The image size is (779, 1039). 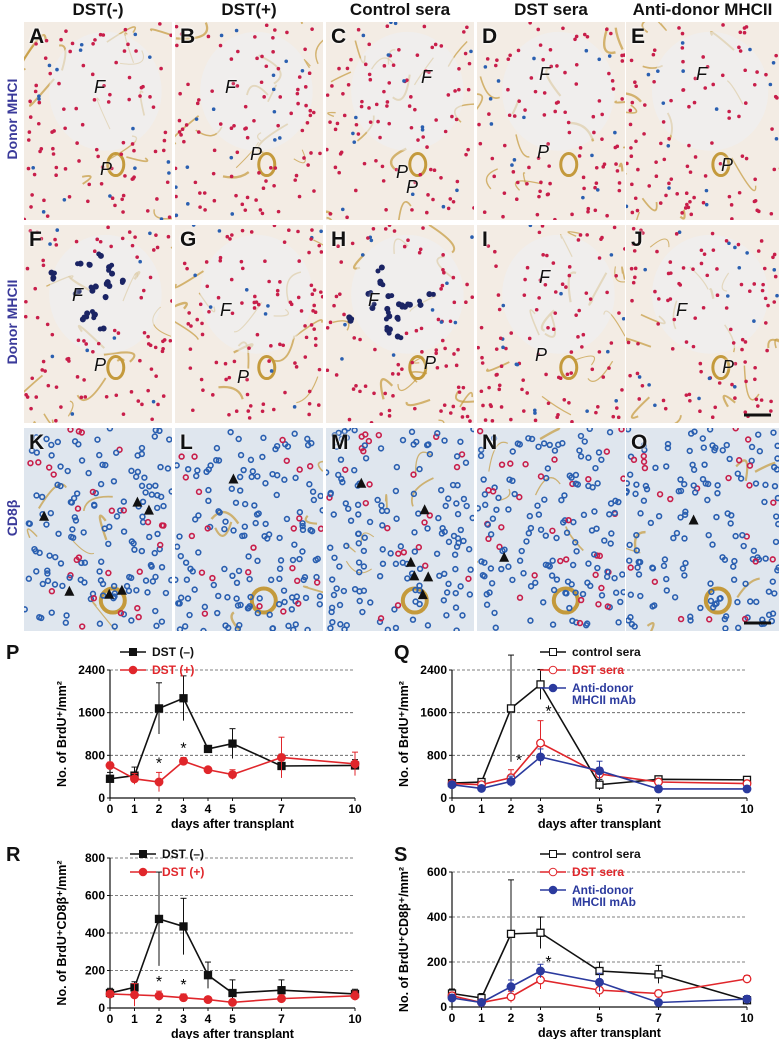 I want to click on legend-label: Anti-donor, so click(x=603, y=890).